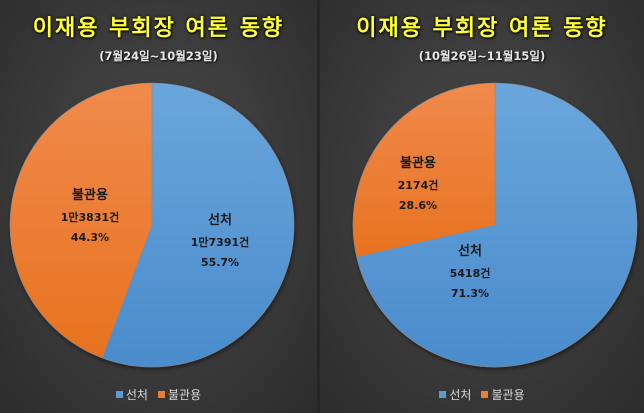 The height and width of the screenshot is (413, 644). I want to click on slice-count: 1만7391건, so click(220, 242).